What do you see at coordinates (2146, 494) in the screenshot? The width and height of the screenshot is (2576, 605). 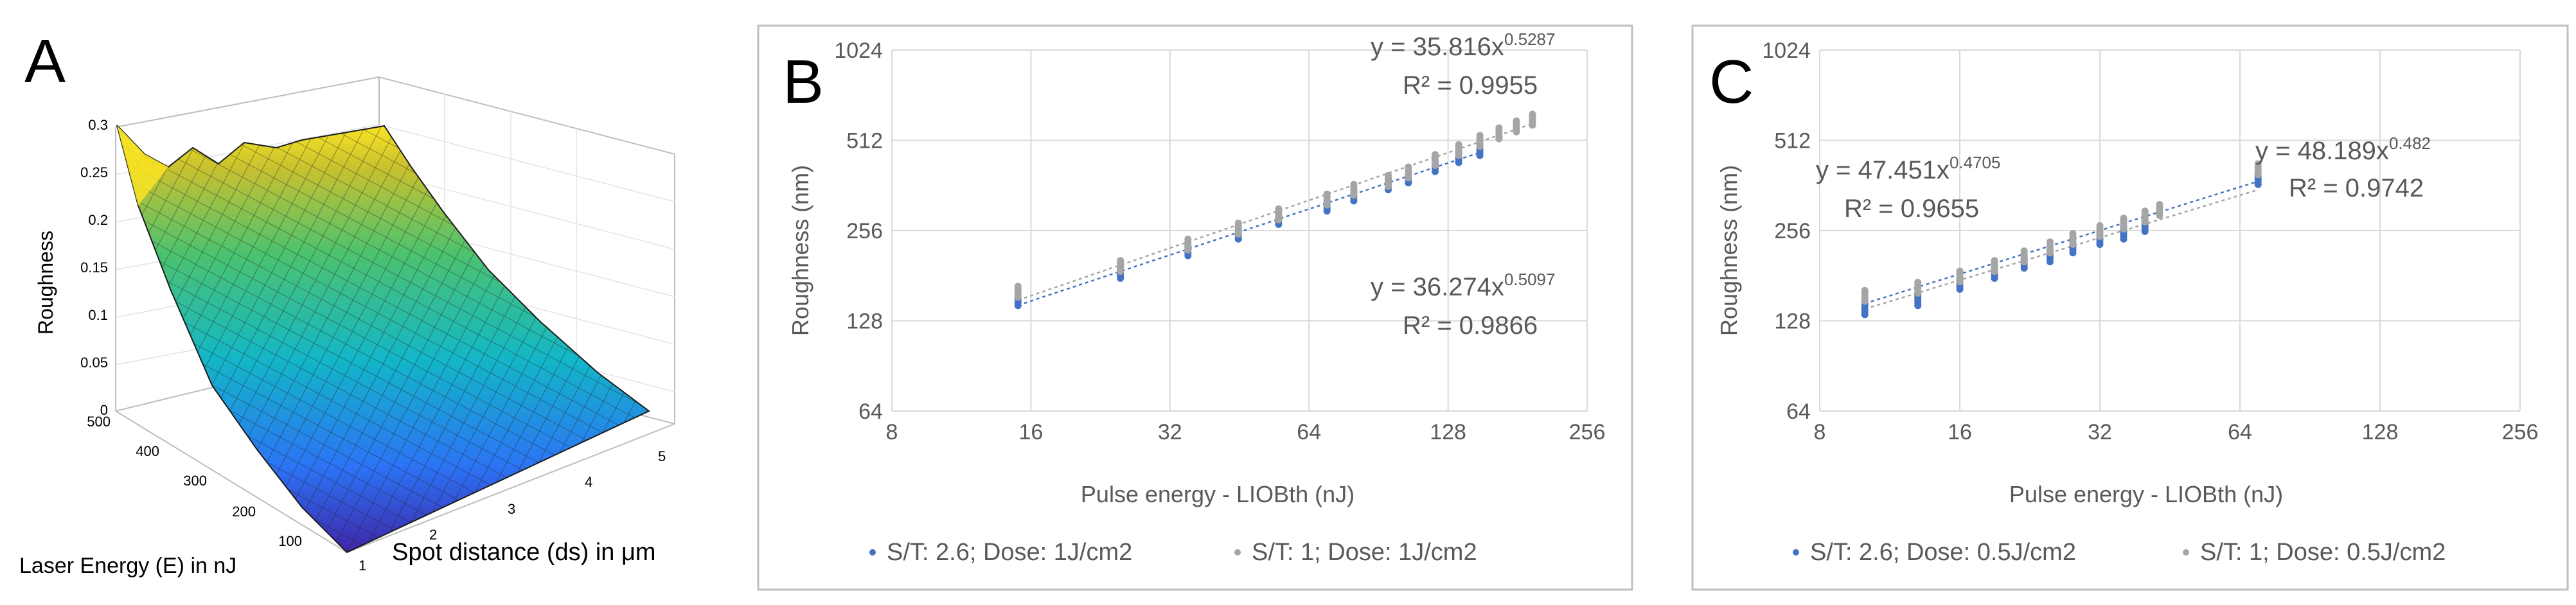 I see `c-x-axis-title: Pulse energy - LIOBth (nJ)` at bounding box center [2146, 494].